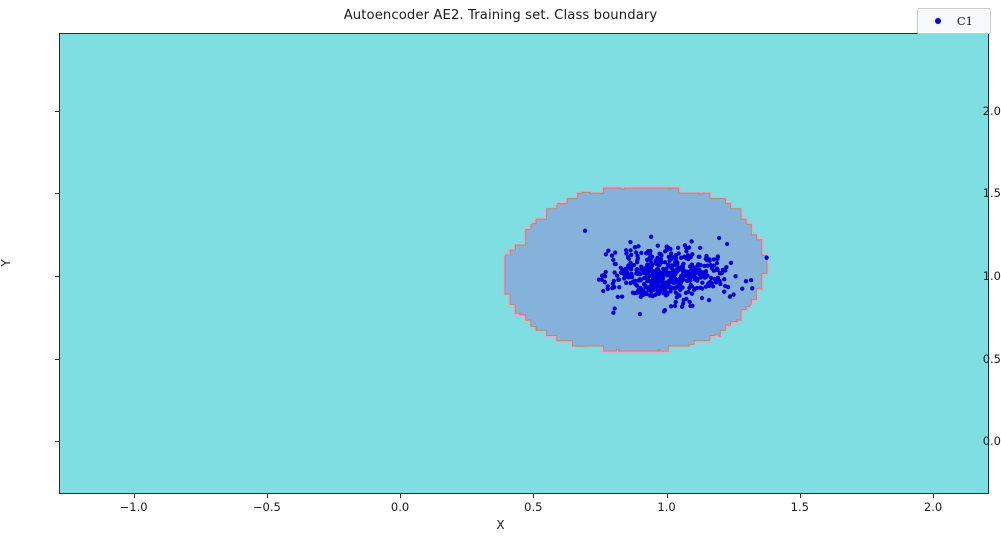  Describe the element at coordinates (400, 507) in the screenshot. I see `x-tick-label: 0.0` at that location.